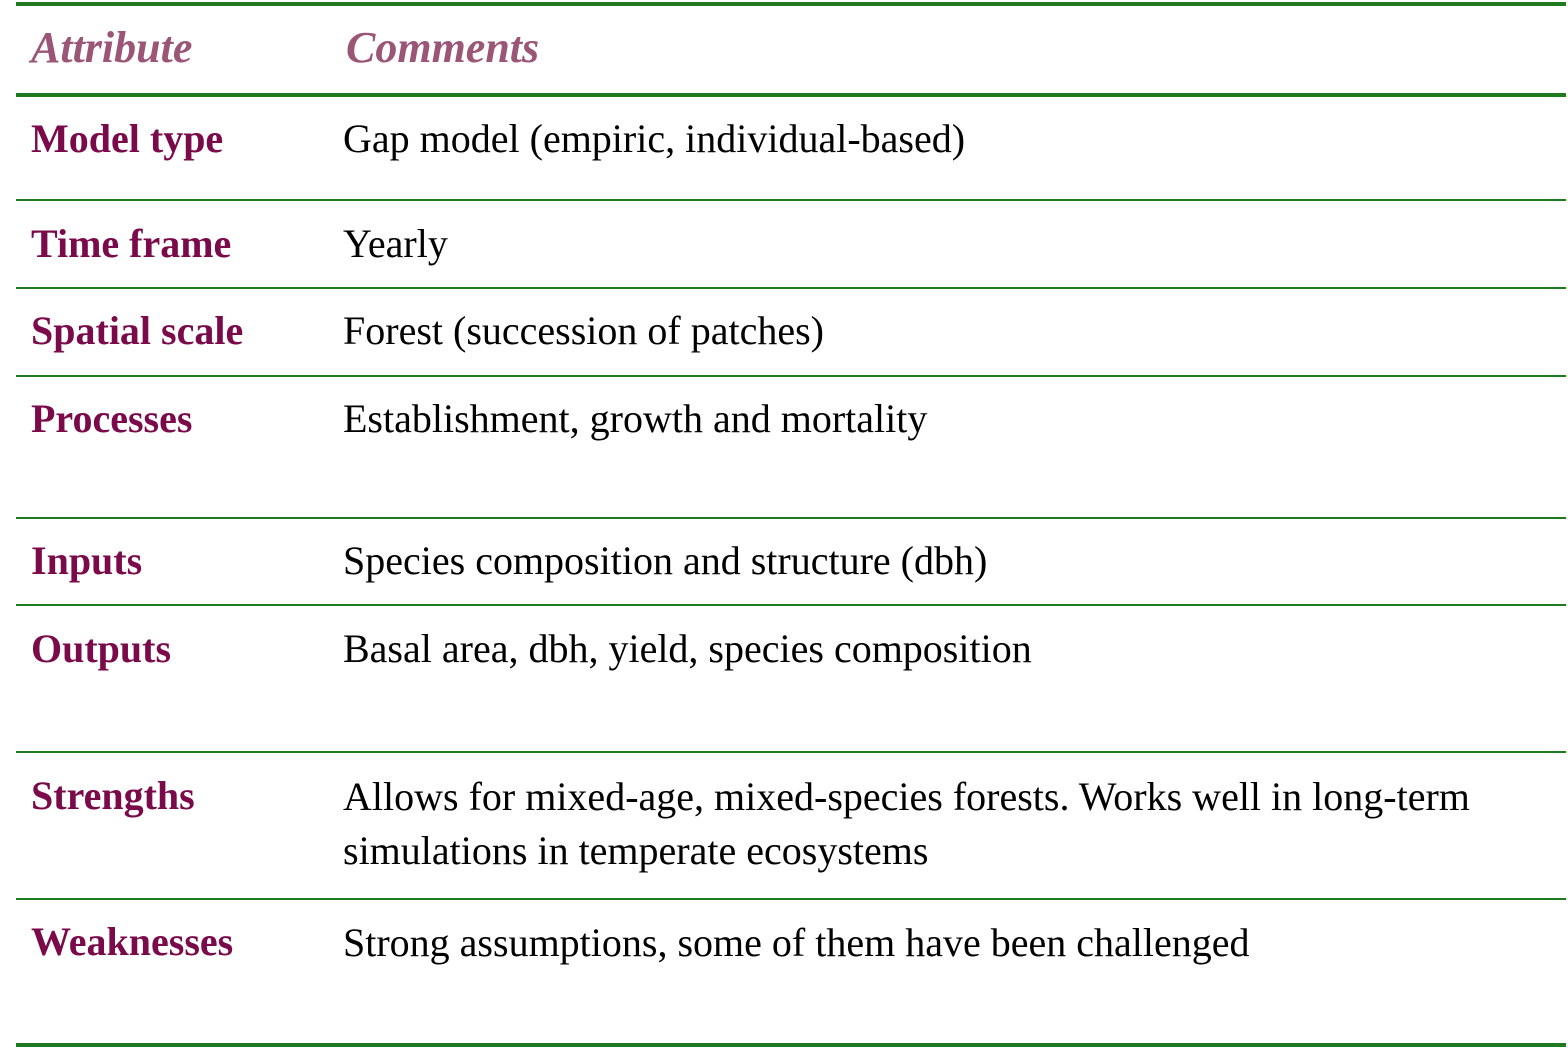 This screenshot has height=1050, width=1568. What do you see at coordinates (395, 243) in the screenshot?
I see `row-comment-time-frame: Yearly` at bounding box center [395, 243].